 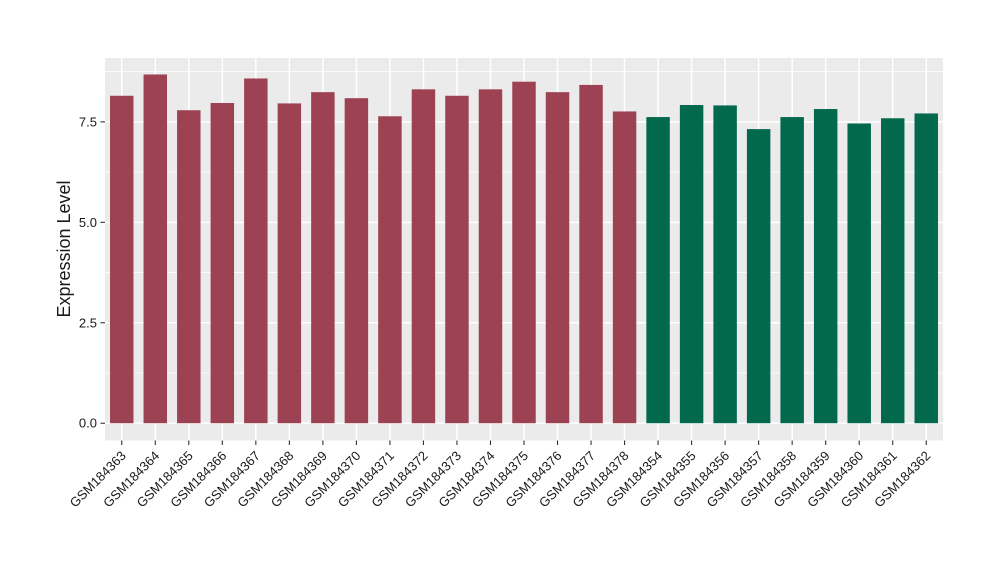 What do you see at coordinates (390, 270) in the screenshot?
I see `bar-GSM184371` at bounding box center [390, 270].